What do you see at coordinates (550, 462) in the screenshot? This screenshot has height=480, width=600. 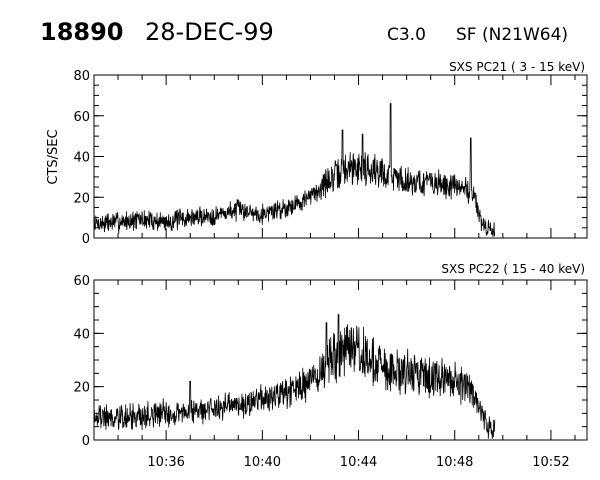 I see `x-tick-label: 10:52` at bounding box center [550, 462].